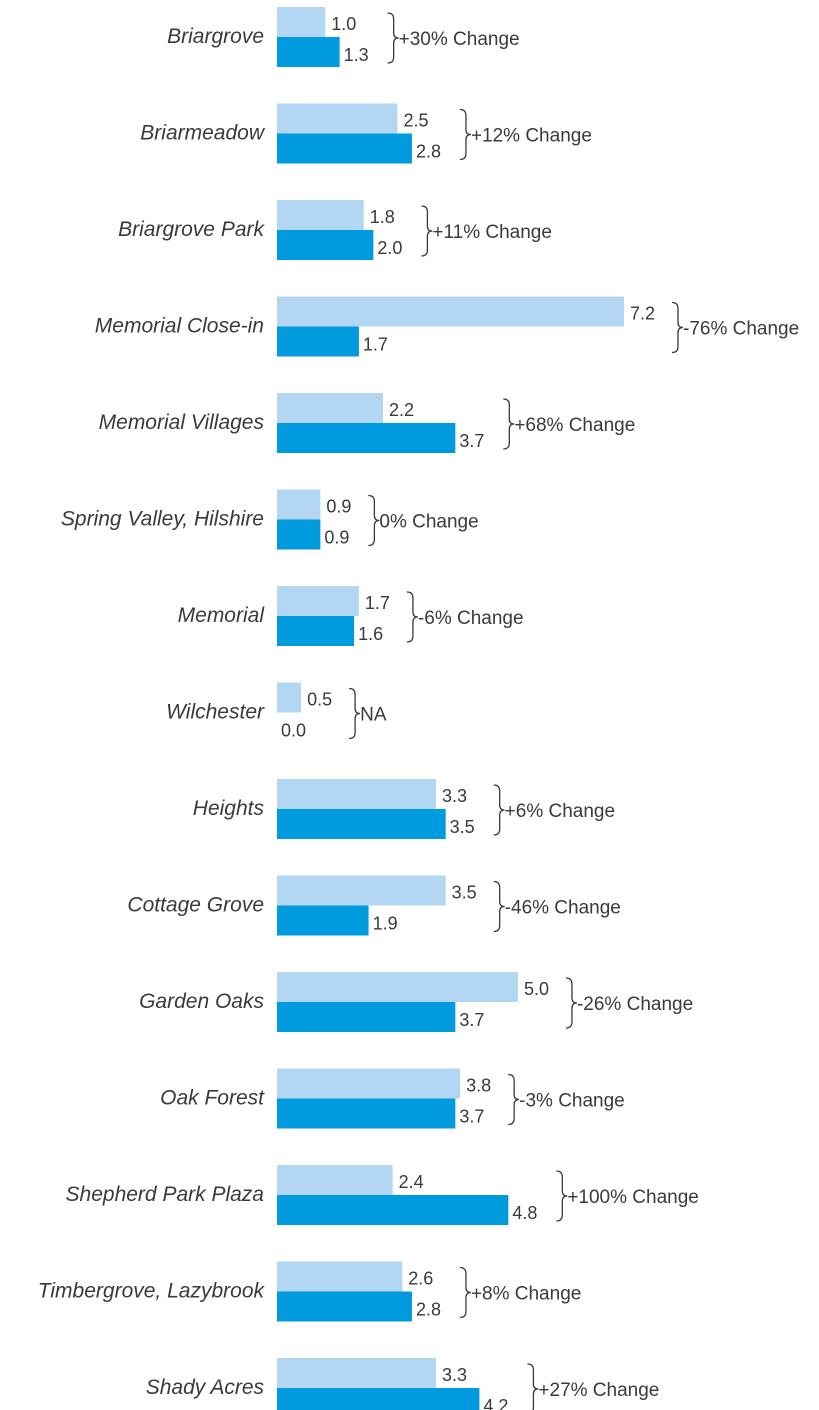 The image size is (819, 1410). I want to click on value-label-series-2: 1.6, so click(370, 634).